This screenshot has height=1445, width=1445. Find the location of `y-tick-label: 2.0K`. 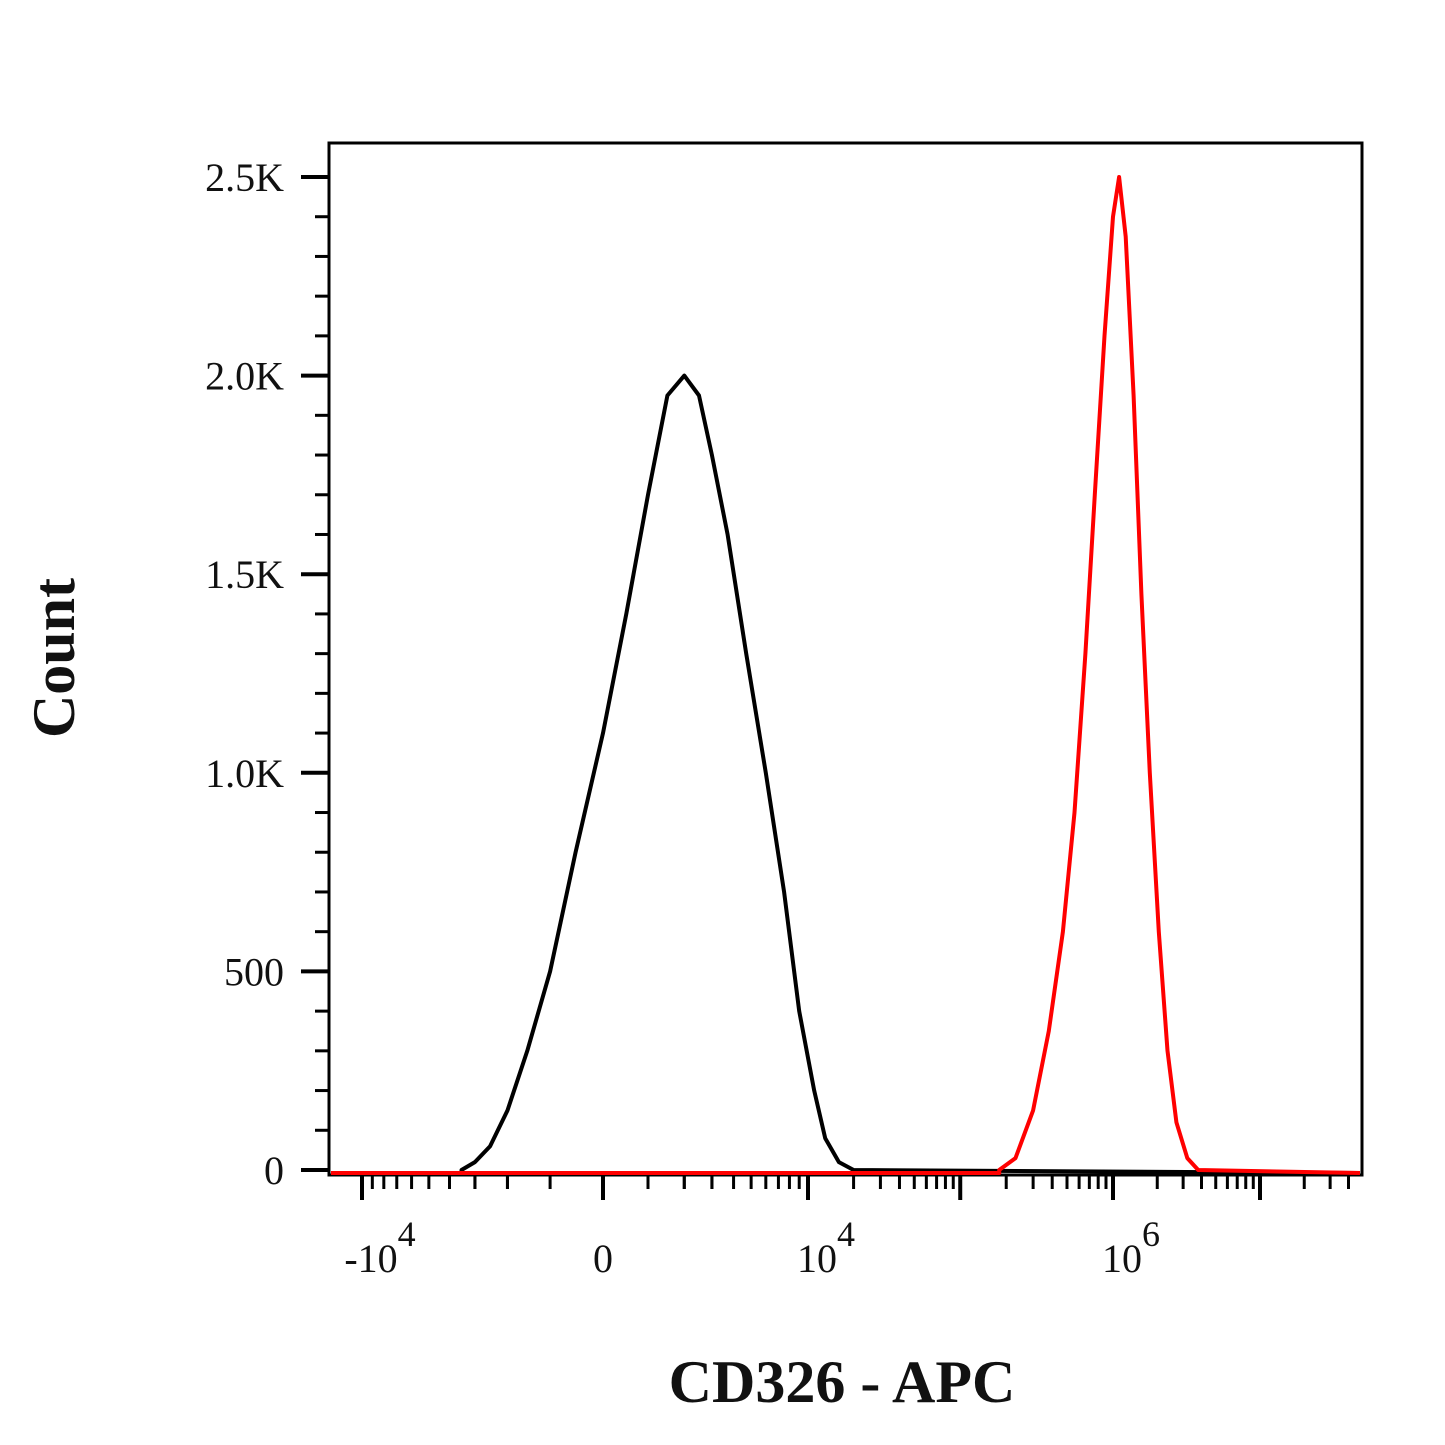

y-tick-label: 2.0K is located at coordinates (244, 376).